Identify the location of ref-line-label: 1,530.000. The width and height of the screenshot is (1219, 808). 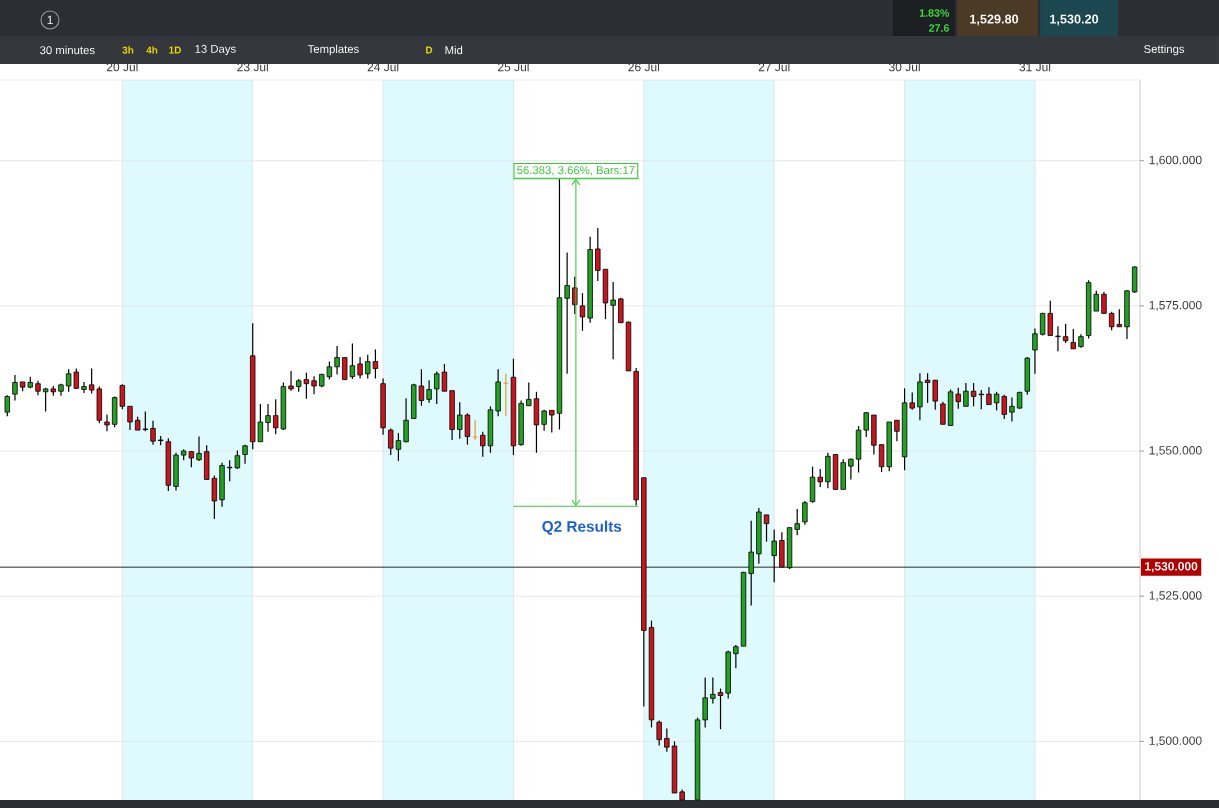
(1171, 567).